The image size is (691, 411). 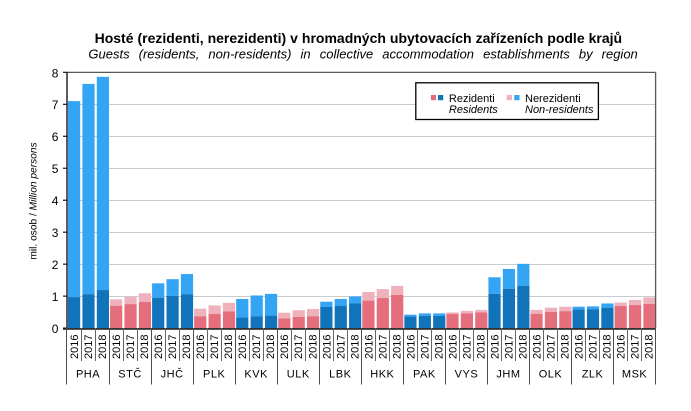 I want to click on svg-text: 3, so click(x=55, y=233).